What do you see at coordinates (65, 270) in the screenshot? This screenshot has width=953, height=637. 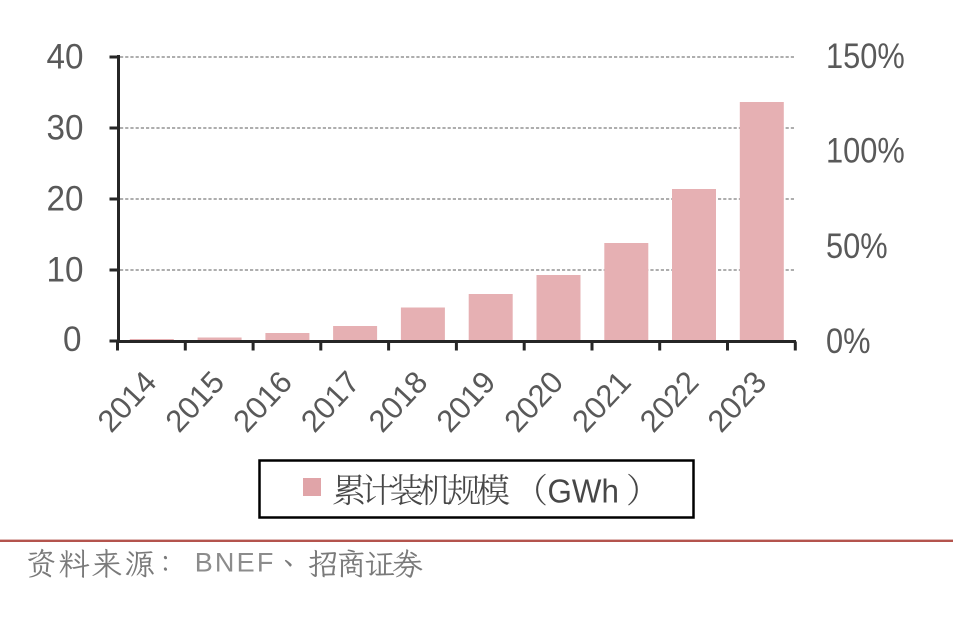 I see `svg-text: 10` at bounding box center [65, 270].